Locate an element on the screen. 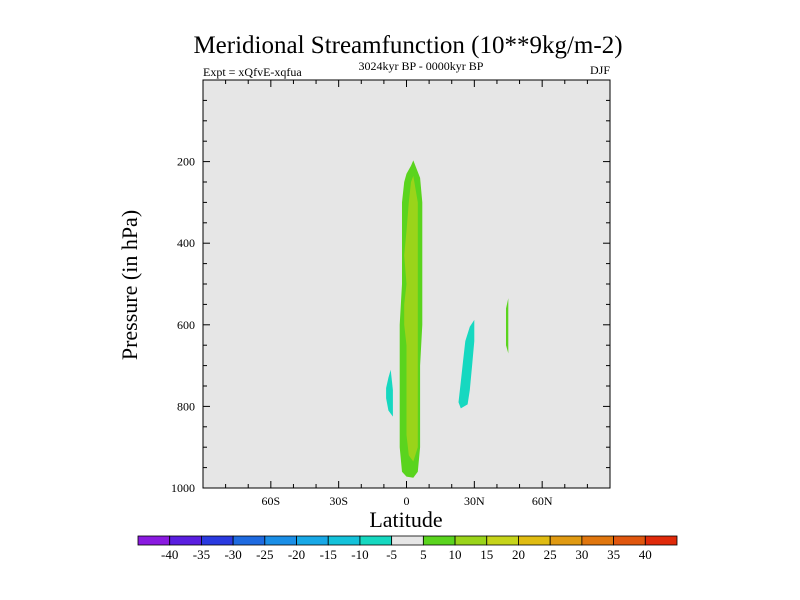  y-tick-label: 1000 is located at coordinates (183, 488).